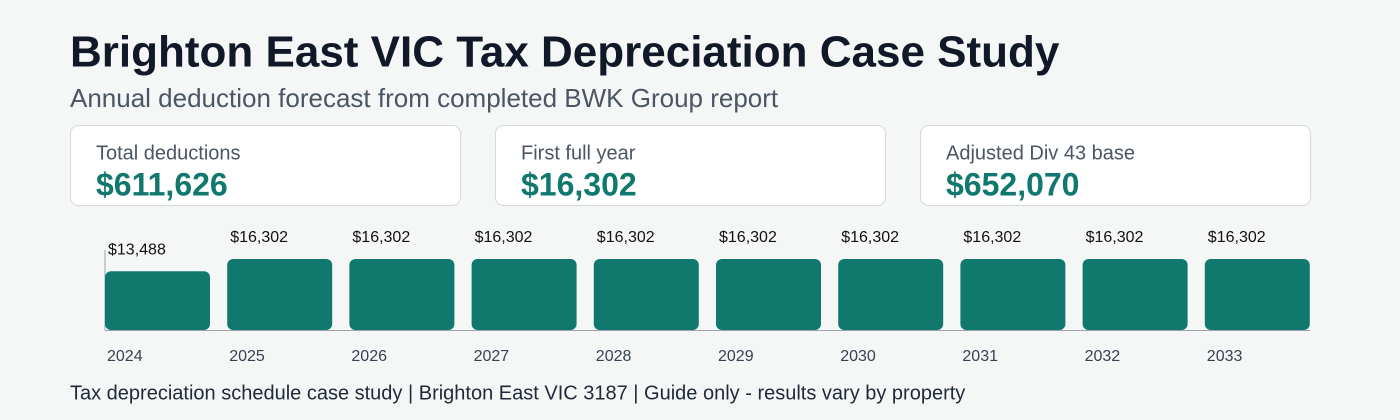 This screenshot has width=1400, height=420. What do you see at coordinates (578, 153) in the screenshot?
I see `kpi-label: First full year` at bounding box center [578, 153].